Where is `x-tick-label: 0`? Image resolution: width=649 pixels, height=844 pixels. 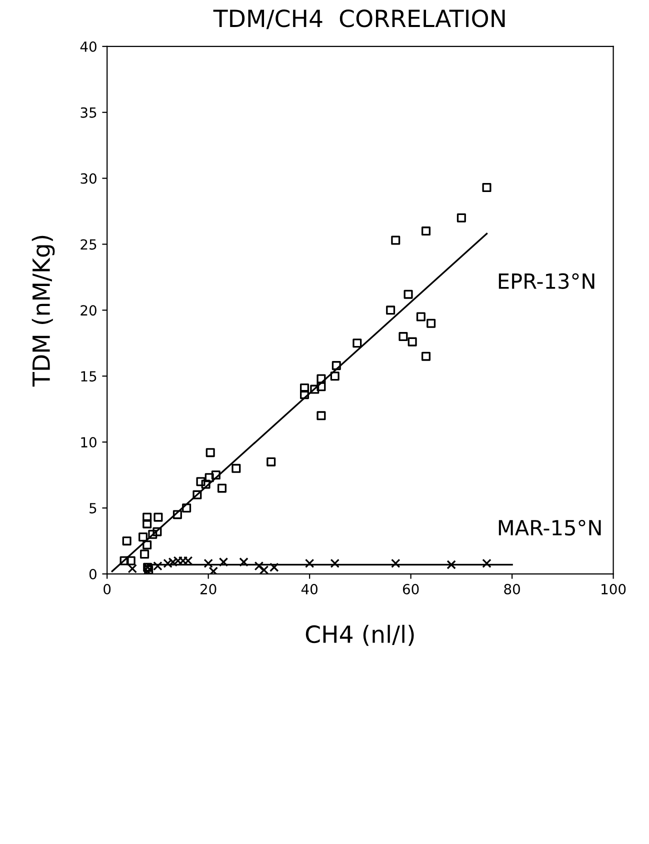 x-tick-label: 0 is located at coordinates (107, 589).